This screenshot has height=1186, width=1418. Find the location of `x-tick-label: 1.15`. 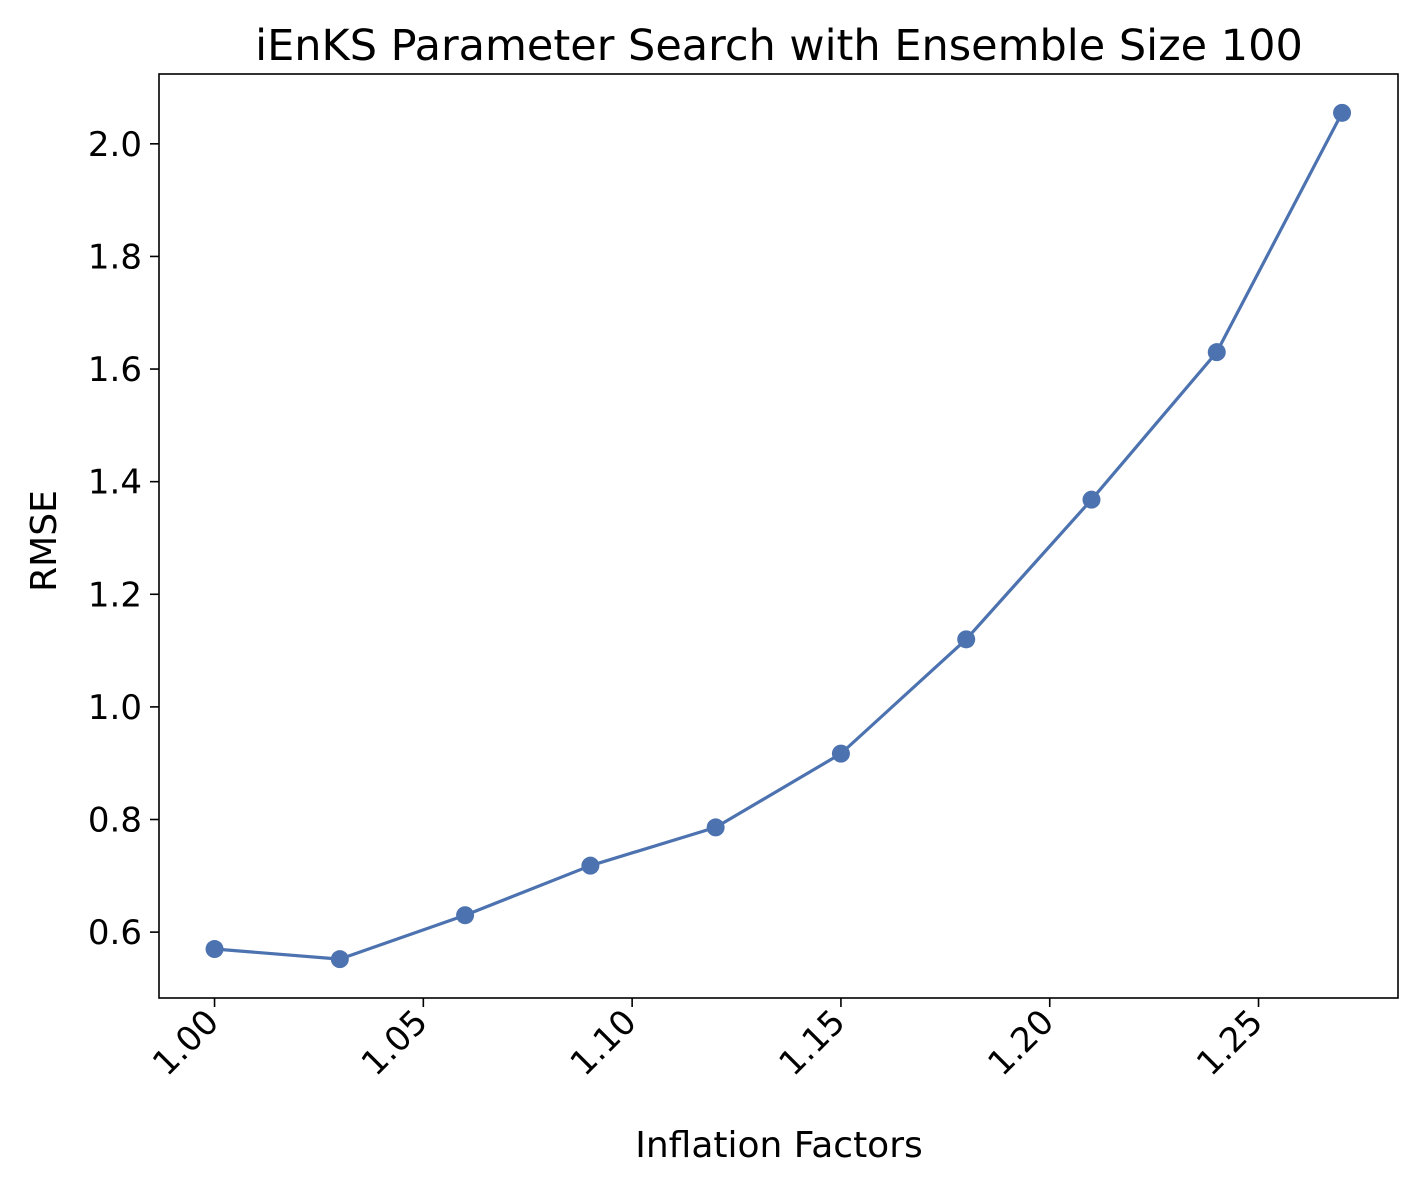

x-tick-label: 1.15 is located at coordinates (812, 1043).